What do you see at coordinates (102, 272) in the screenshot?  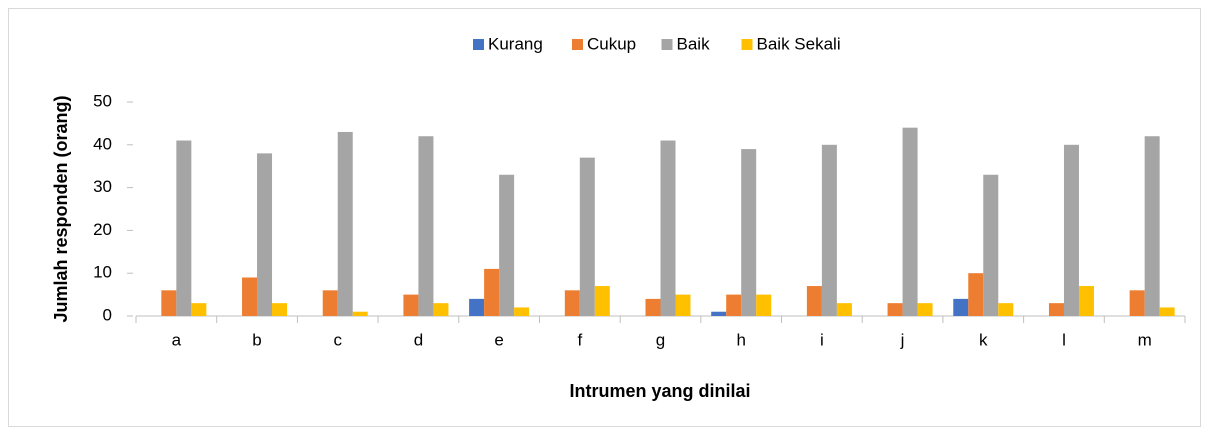 I see `y-tick-label: 10` at bounding box center [102, 272].